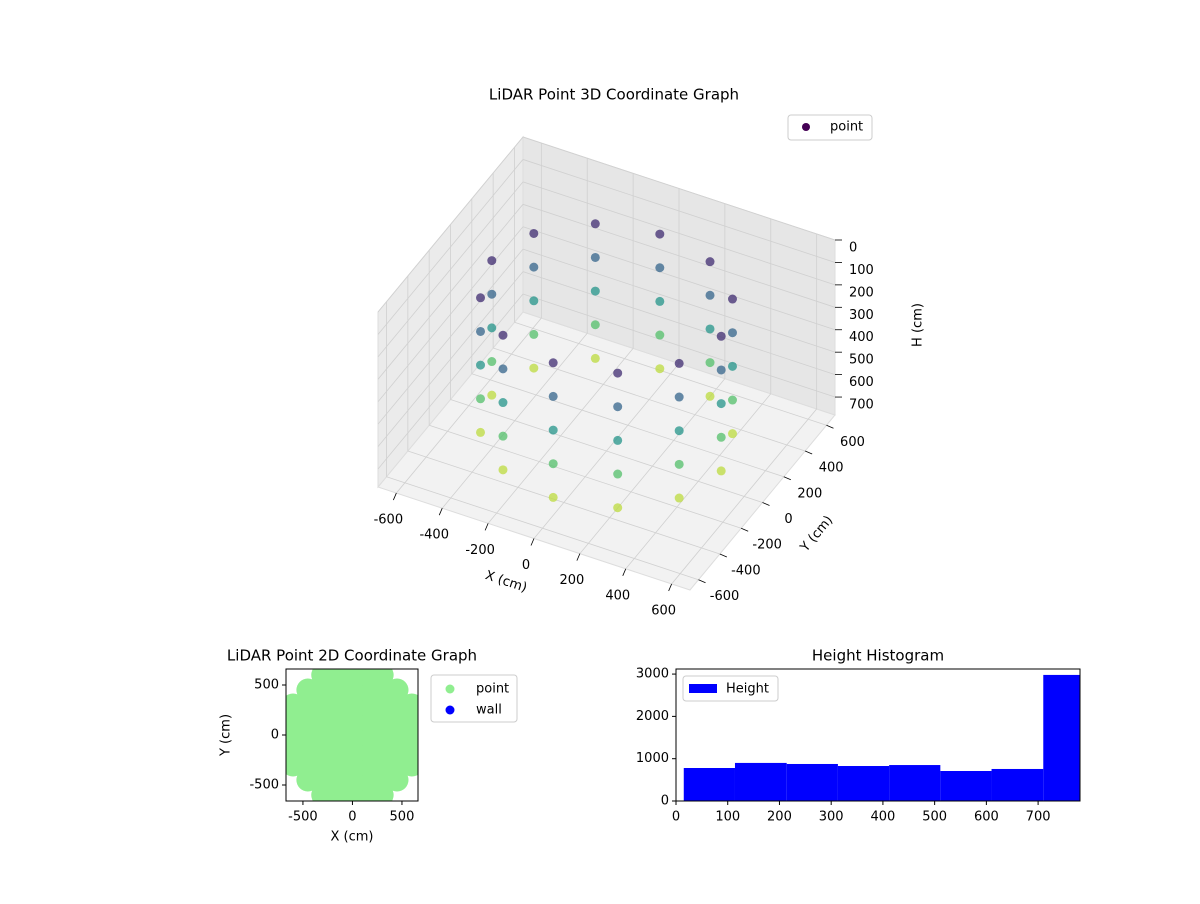 The width and height of the screenshot is (1200, 904). Describe the element at coordinates (725, 596) in the screenshot. I see `y-tick-label: -600` at that location.